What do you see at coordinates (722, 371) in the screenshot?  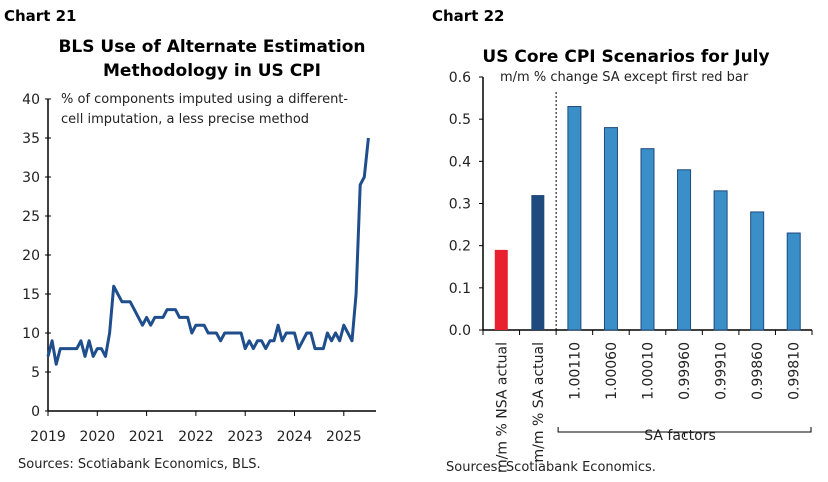 I see `x-tick-label: 0.99910` at bounding box center [722, 371].